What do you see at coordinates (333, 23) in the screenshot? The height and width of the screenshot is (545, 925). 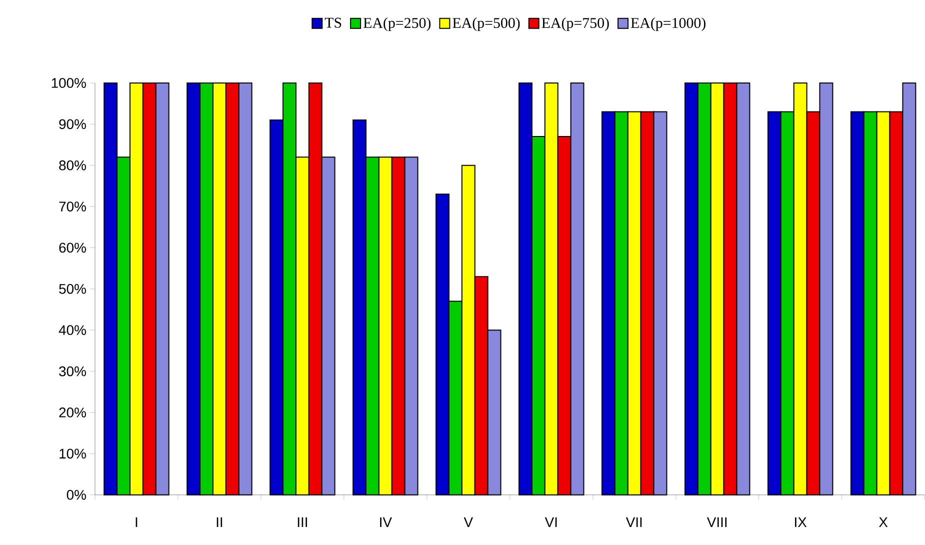 I see `legend-label: TS` at bounding box center [333, 23].